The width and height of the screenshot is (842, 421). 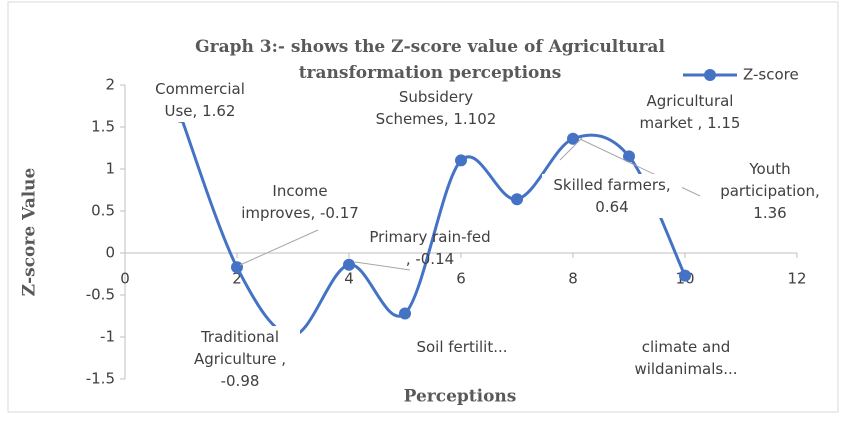 What do you see at coordinates (100, 379) in the screenshot?
I see `y-tick-label: -1.5` at bounding box center [100, 379].